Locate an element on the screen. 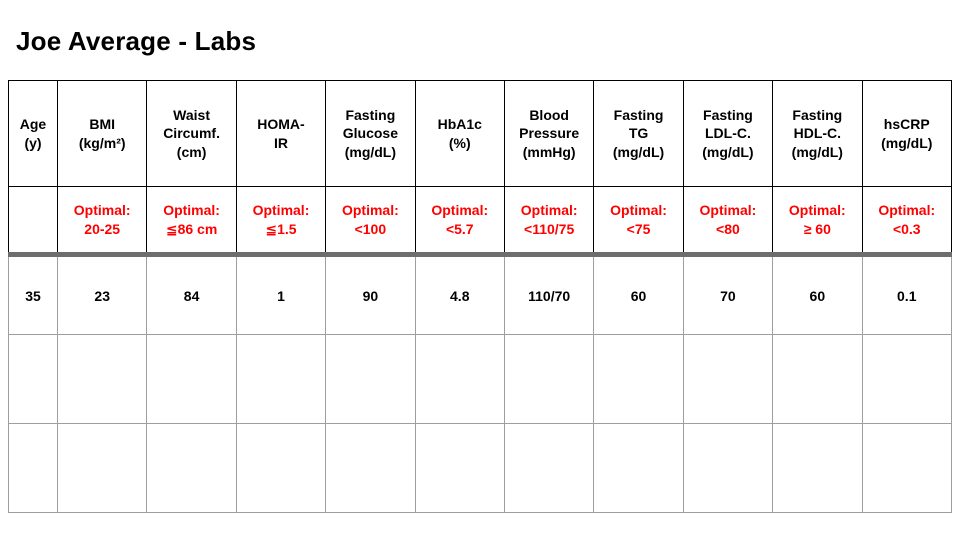 Image resolution: width=960 pixels, height=540 pixels. header-hba1c: HbA1c (%) is located at coordinates (459, 133).